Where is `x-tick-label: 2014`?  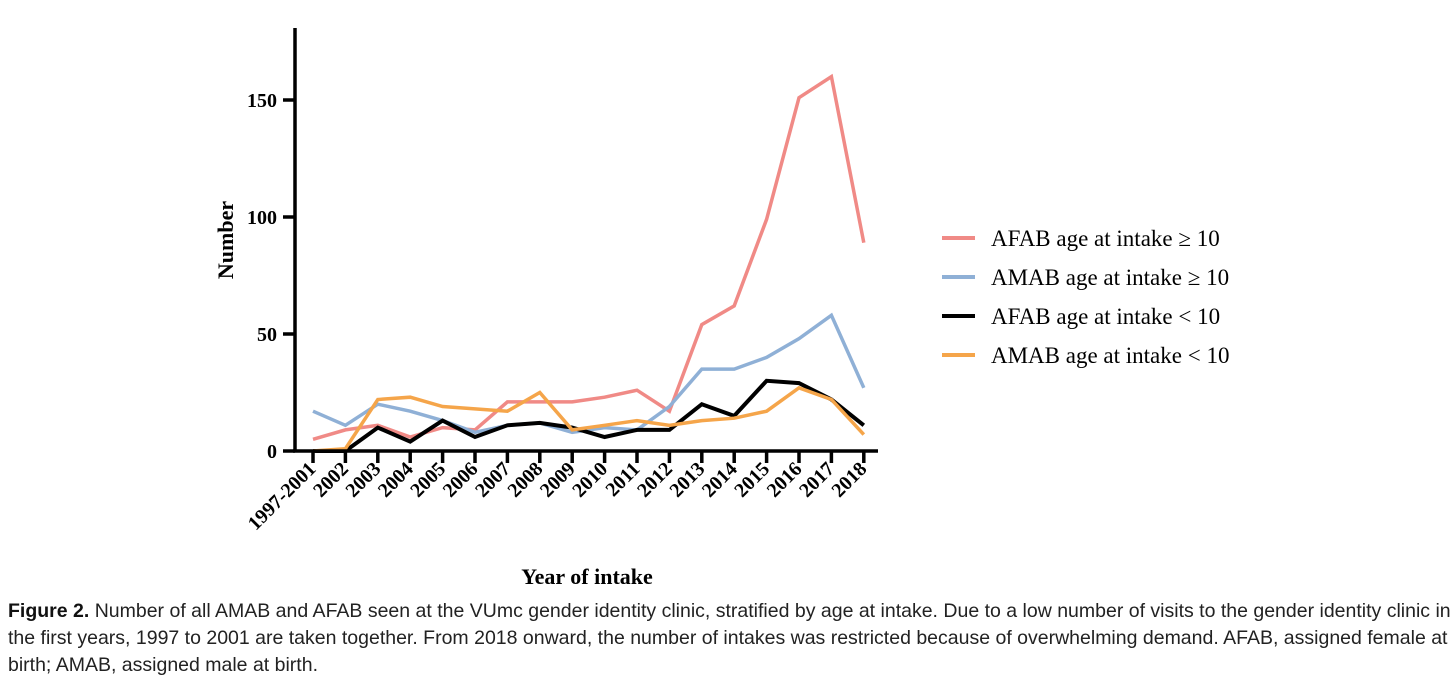
x-tick-label: 2014 is located at coordinates (720, 480).